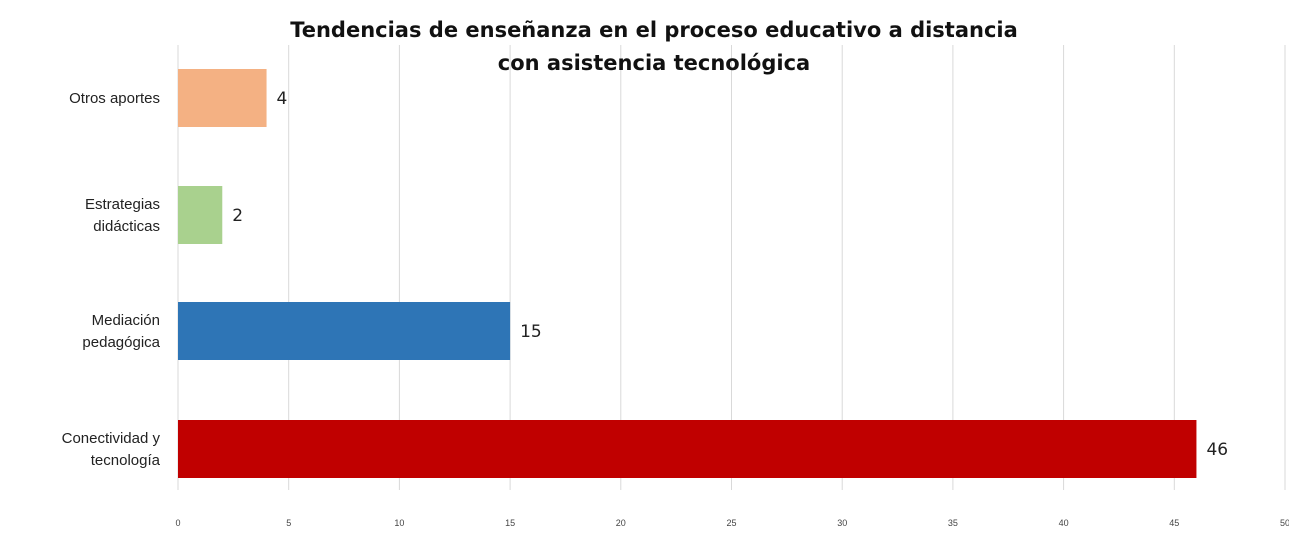 This screenshot has width=1289, height=552. Describe the element at coordinates (654, 63) in the screenshot. I see `chart-title-line-2: con asistencia tecnológica` at that location.